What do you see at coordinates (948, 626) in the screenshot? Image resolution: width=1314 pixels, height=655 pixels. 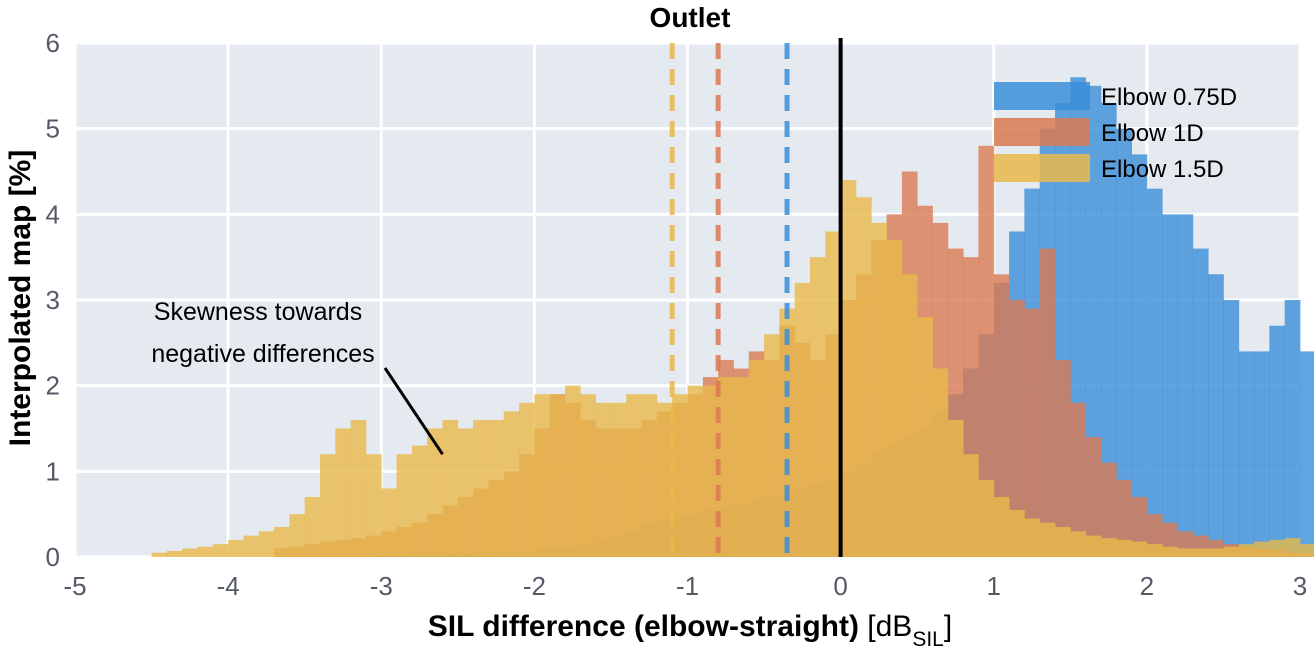 I see `x-axis-label-unit-close: ]` at bounding box center [948, 626].